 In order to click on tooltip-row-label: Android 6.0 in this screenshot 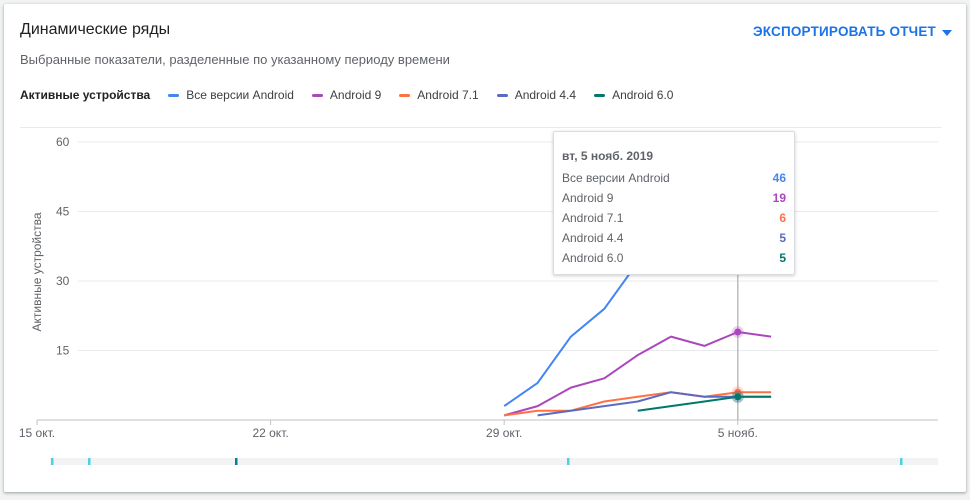, I will do `click(593, 258)`.